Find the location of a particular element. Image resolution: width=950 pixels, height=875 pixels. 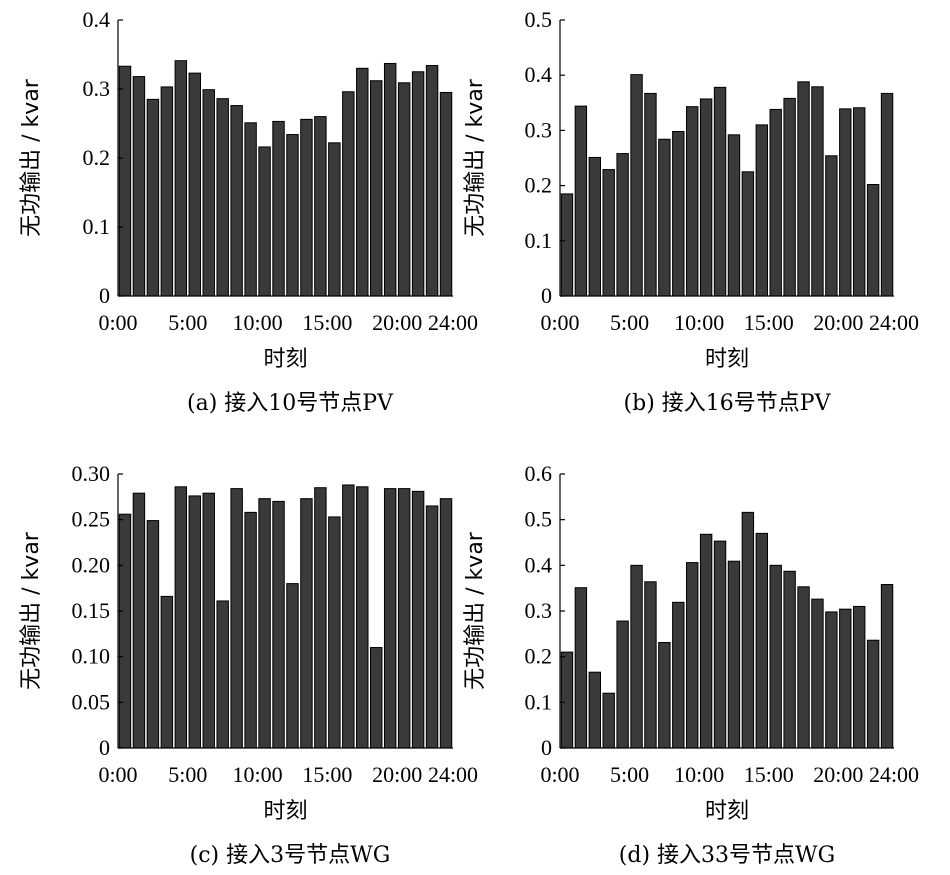

y-tick-label: 0.25 is located at coordinates (91, 519).